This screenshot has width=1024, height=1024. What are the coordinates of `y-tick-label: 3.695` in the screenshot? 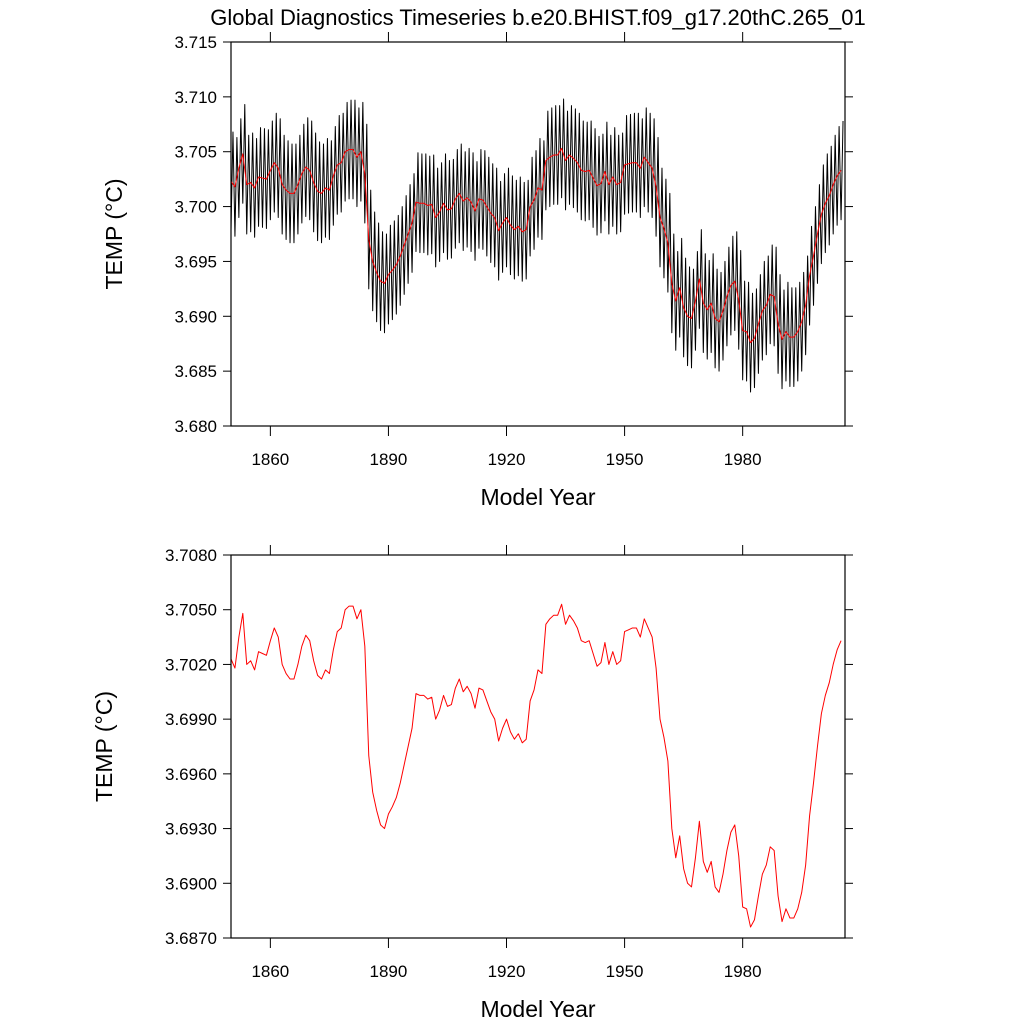 It's located at (195, 261).